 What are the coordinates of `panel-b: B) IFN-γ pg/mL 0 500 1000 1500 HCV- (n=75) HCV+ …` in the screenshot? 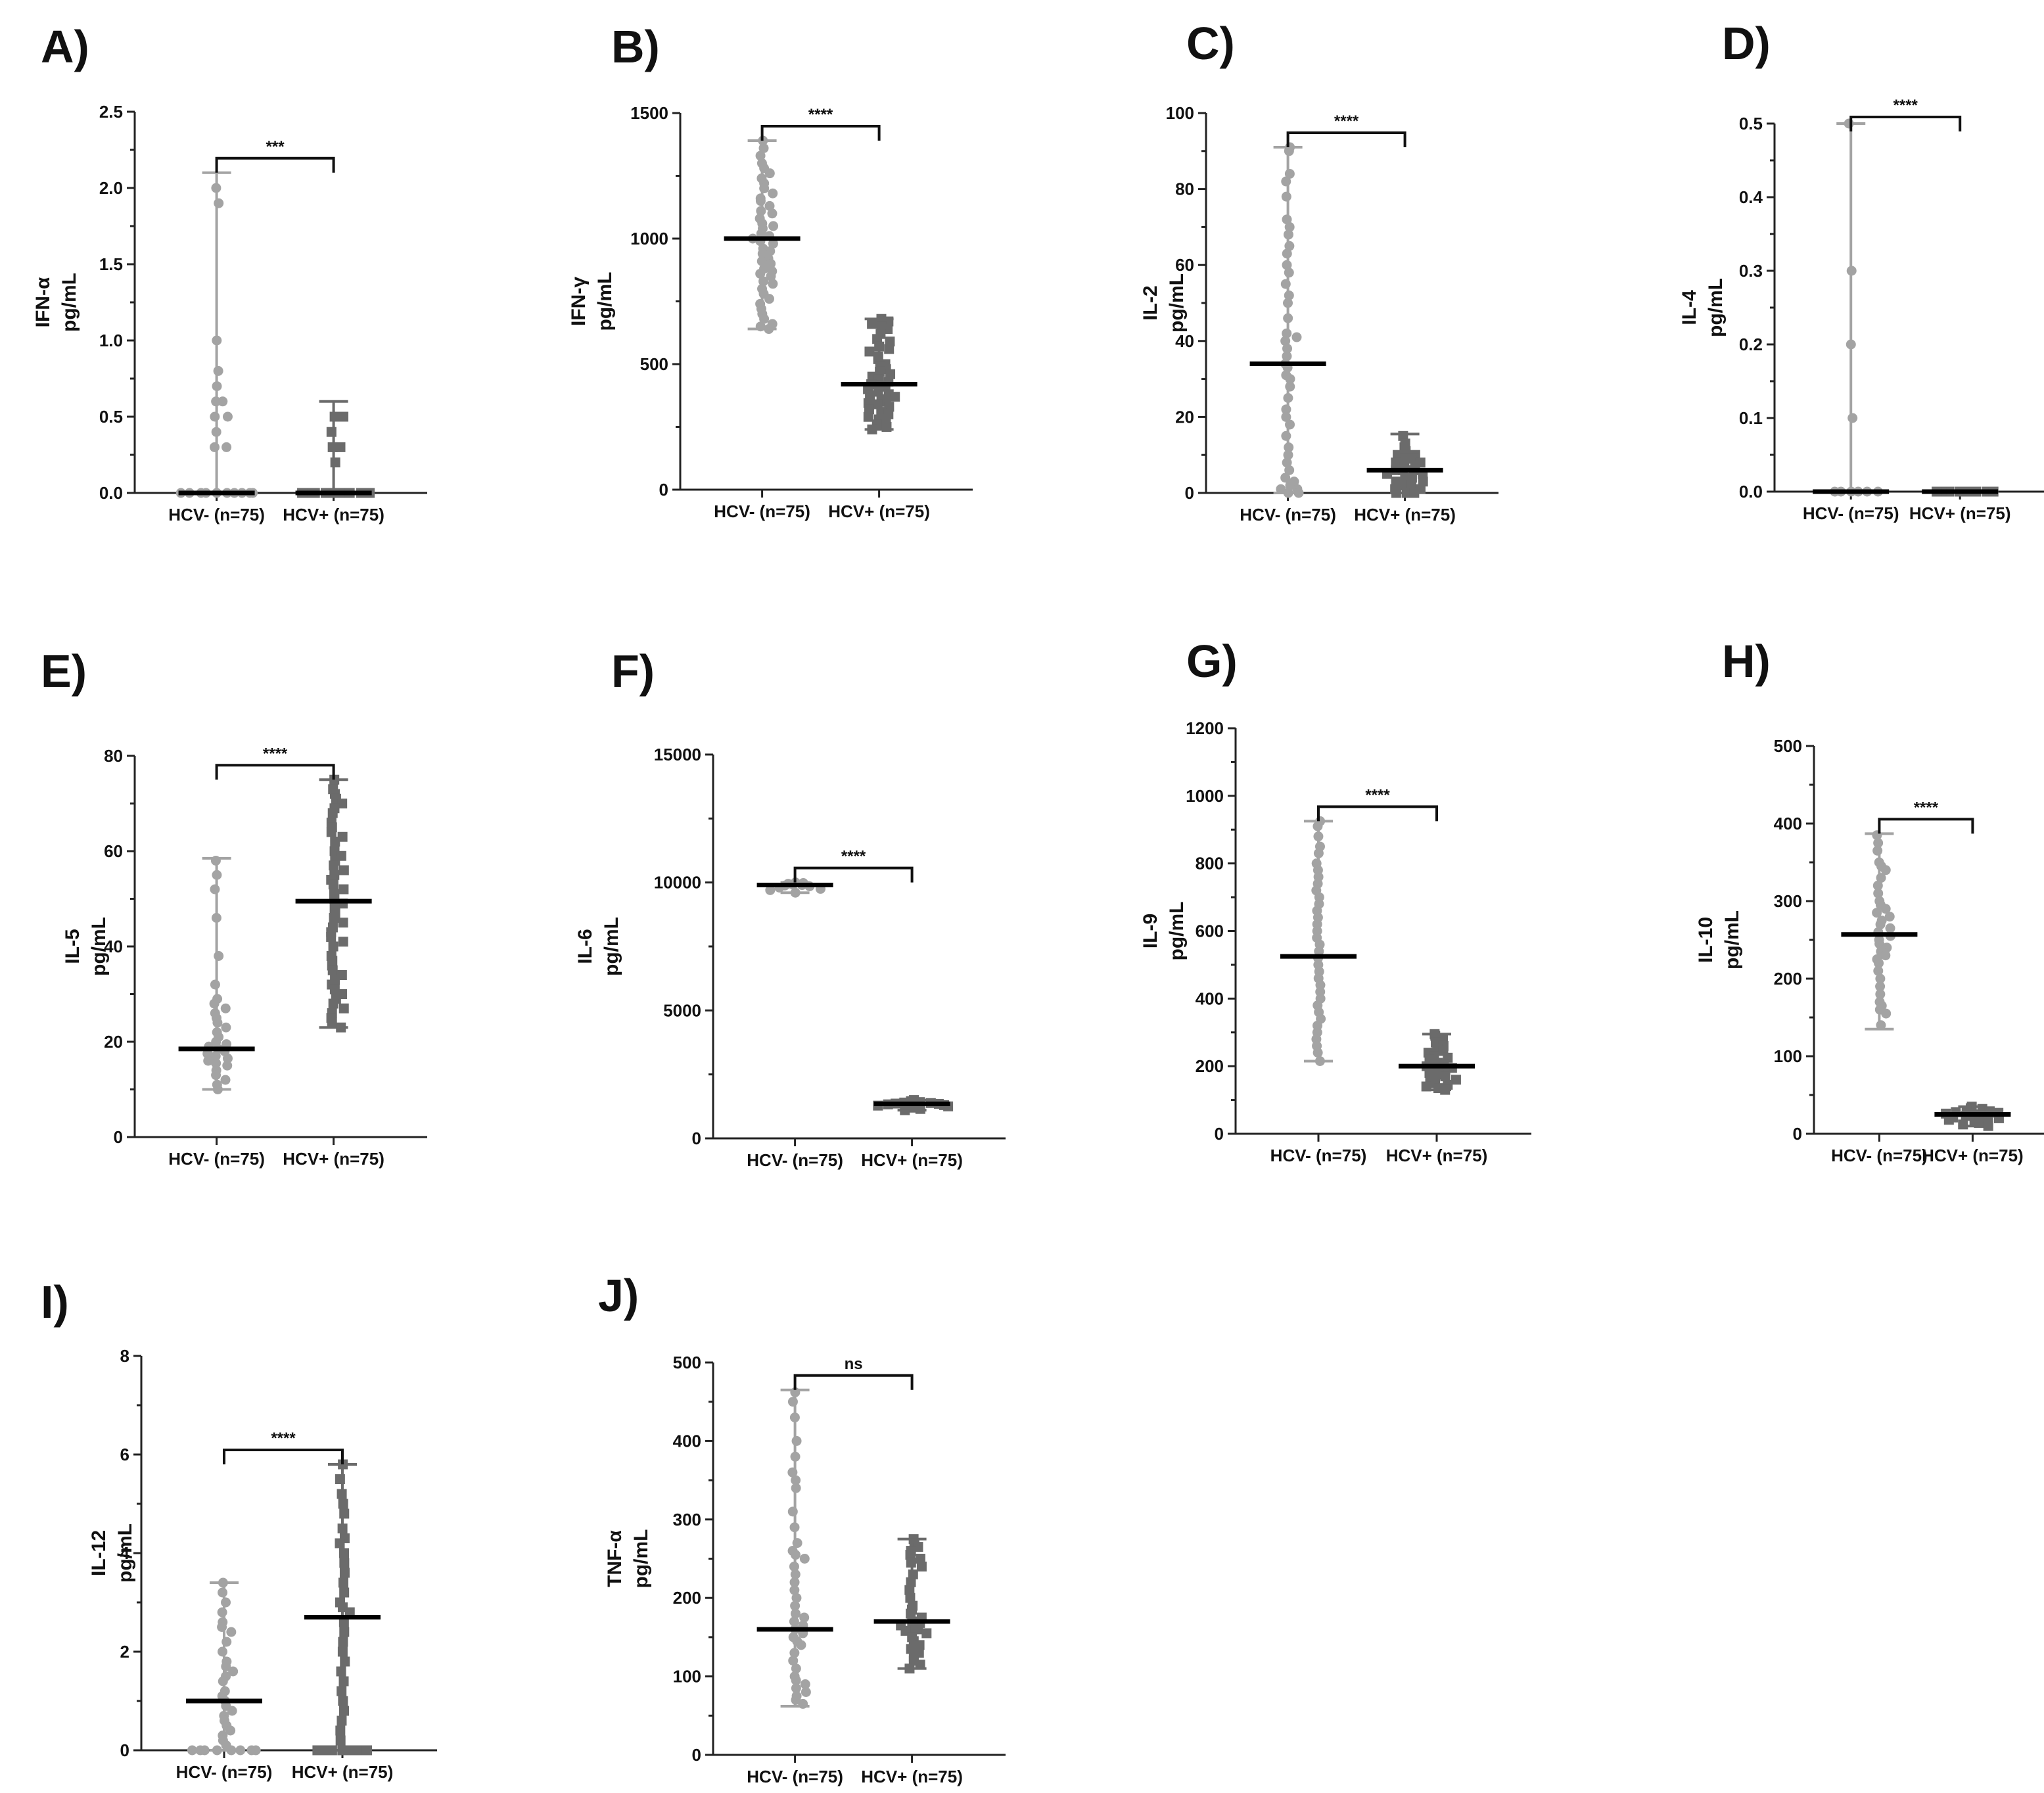 It's located at (771, 271).